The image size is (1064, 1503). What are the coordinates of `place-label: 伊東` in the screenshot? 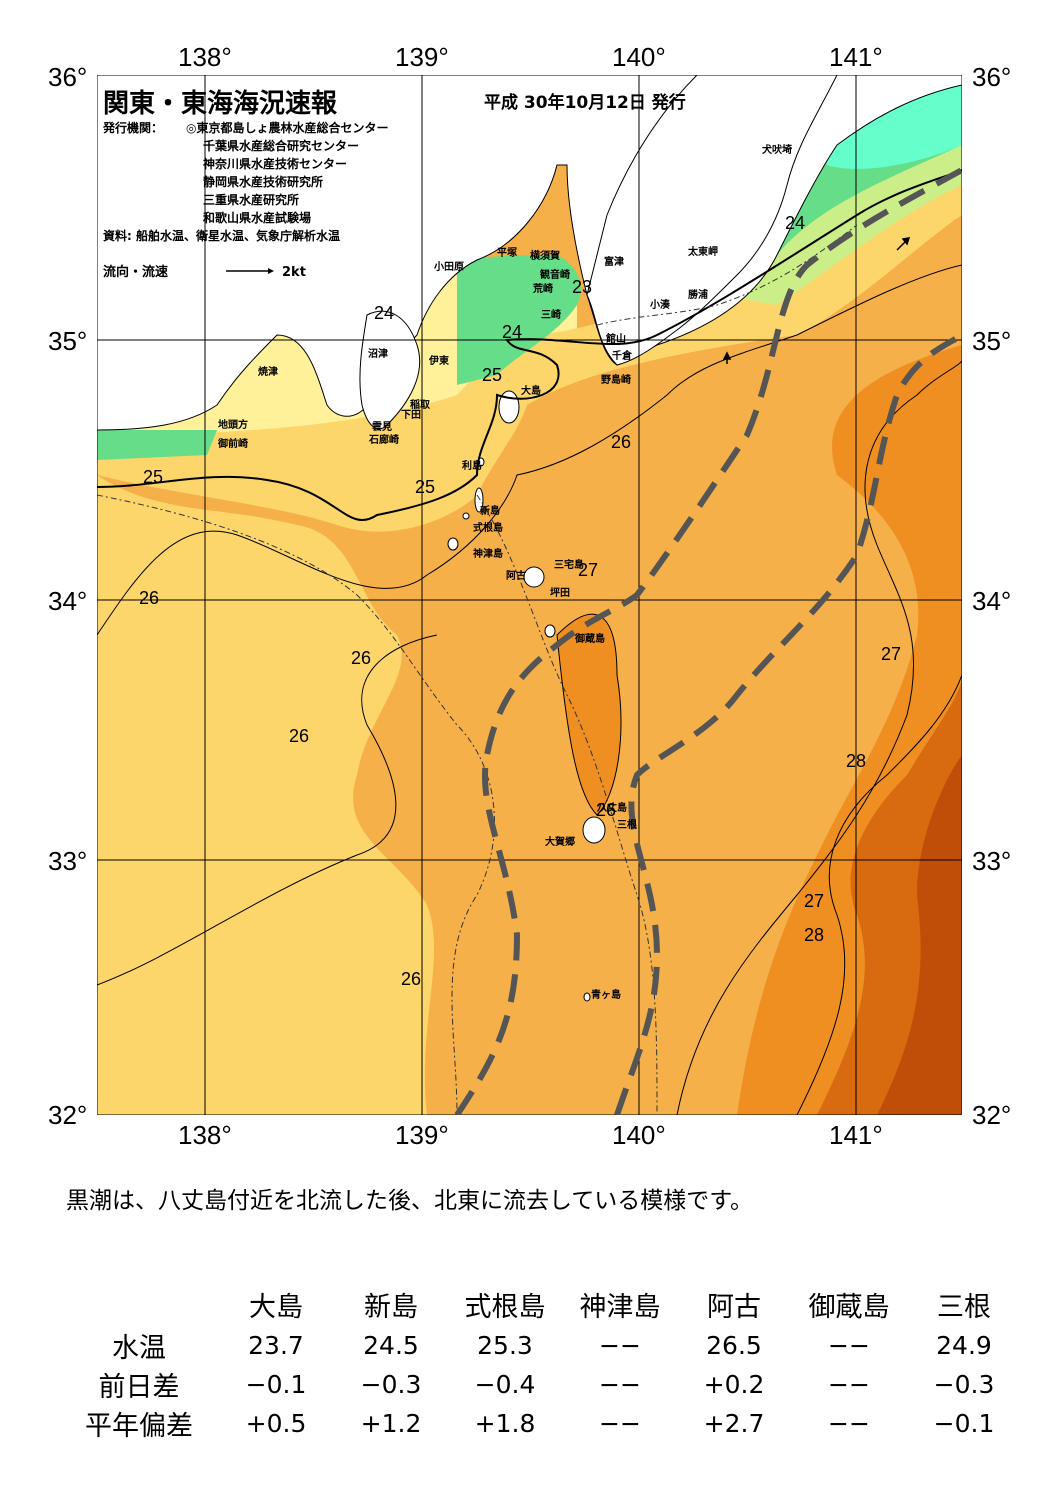 It's located at (439, 361).